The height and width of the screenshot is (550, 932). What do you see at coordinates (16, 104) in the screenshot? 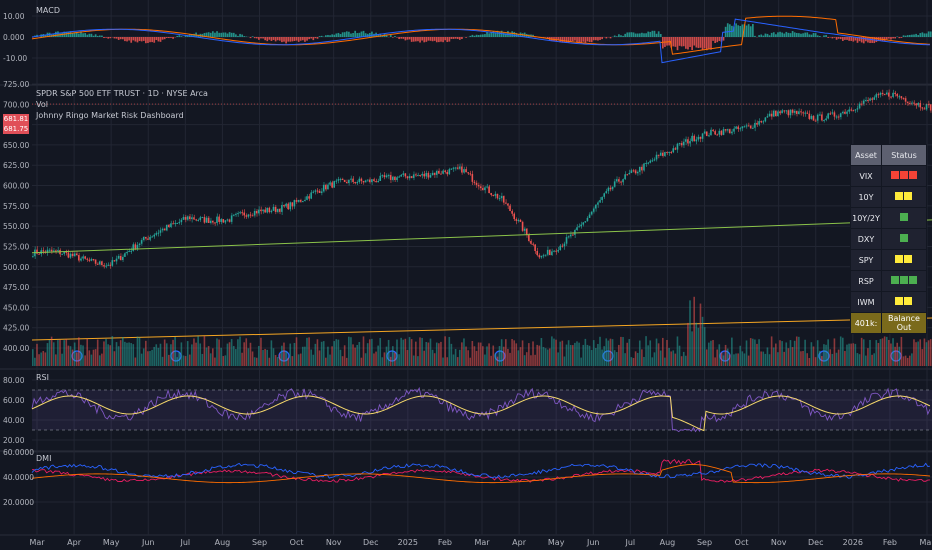
I see `price-y-tick-label: 700.00` at bounding box center [16, 104].